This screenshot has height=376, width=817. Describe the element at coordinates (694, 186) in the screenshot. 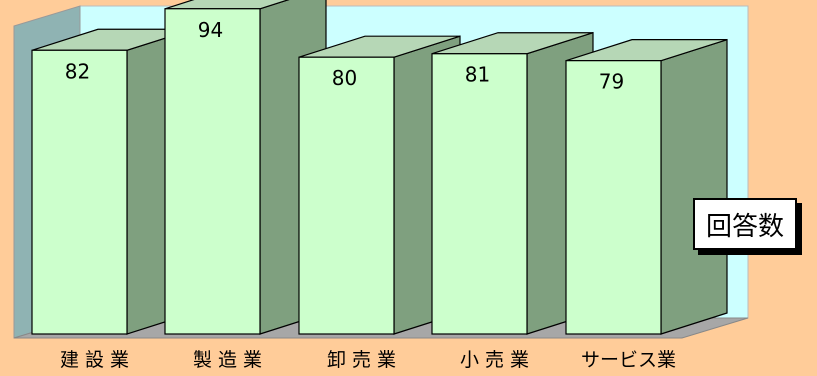

I see `bar-side` at that location.